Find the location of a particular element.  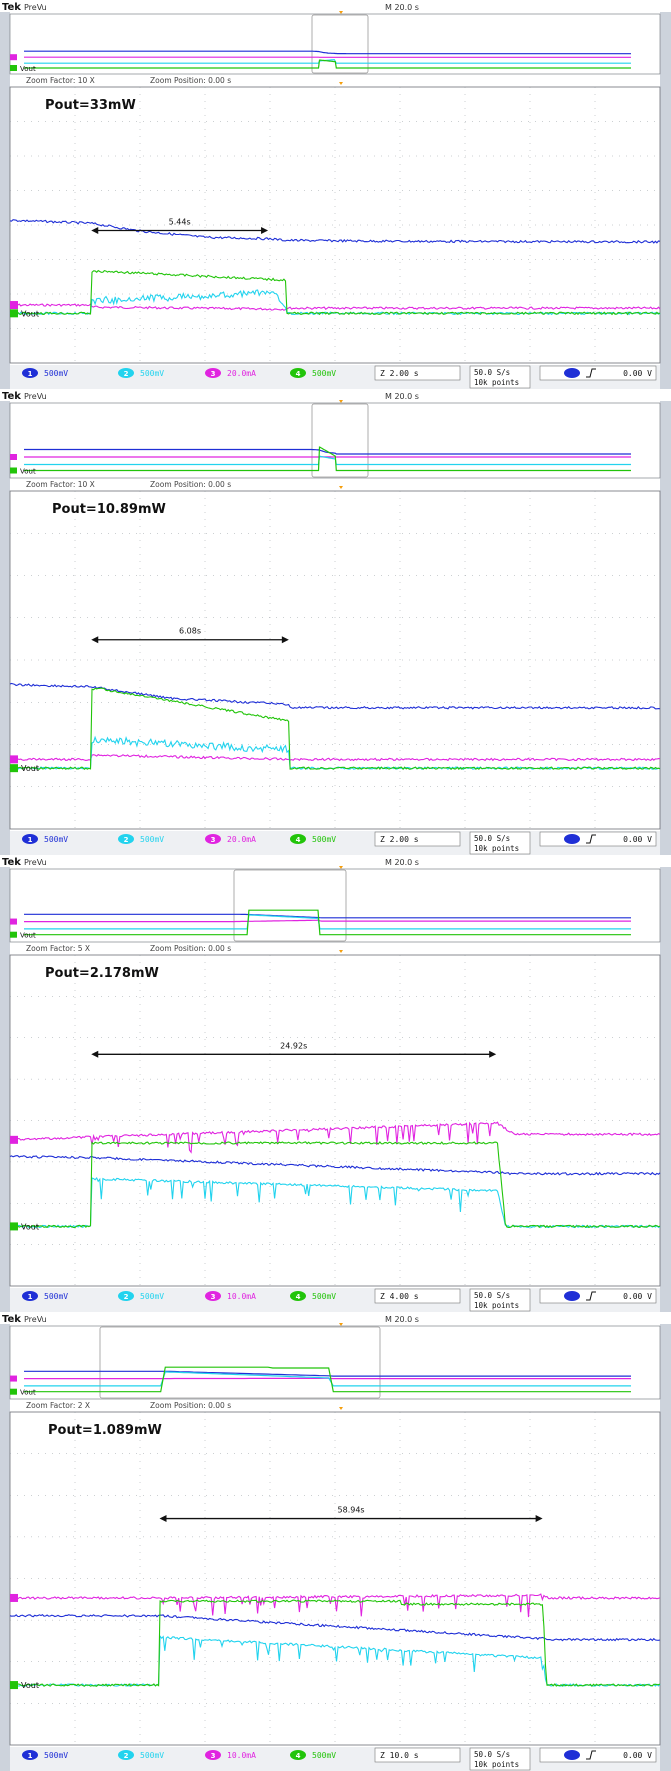

tek-logo: Tek is located at coordinates (11, 7).